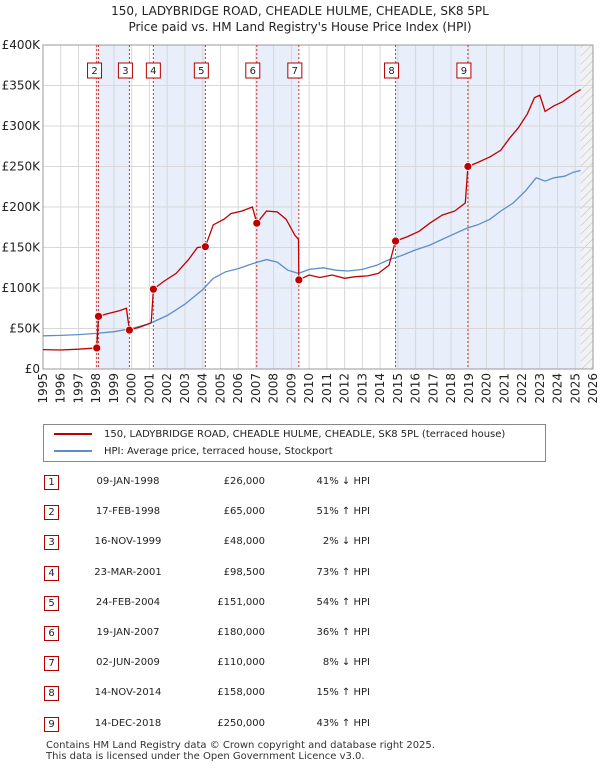  Describe the element at coordinates (61, 388) in the screenshot. I see `x-tick-label: 1996` at that location.